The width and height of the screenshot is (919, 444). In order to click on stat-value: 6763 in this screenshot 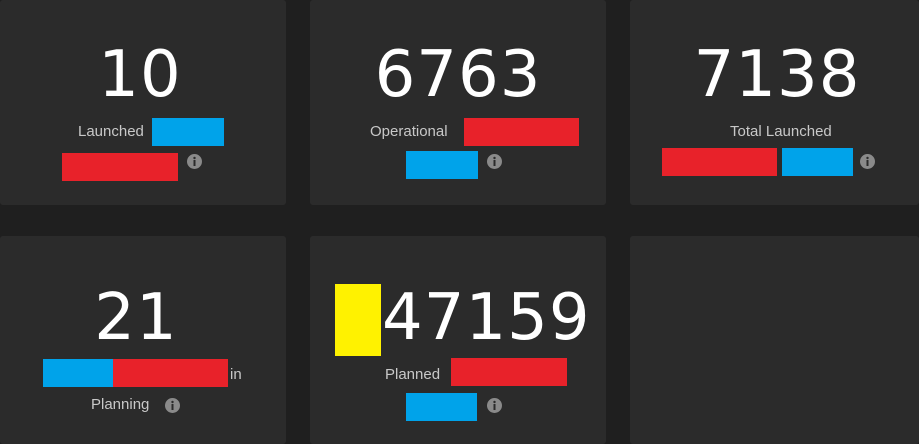, I will do `click(458, 75)`.